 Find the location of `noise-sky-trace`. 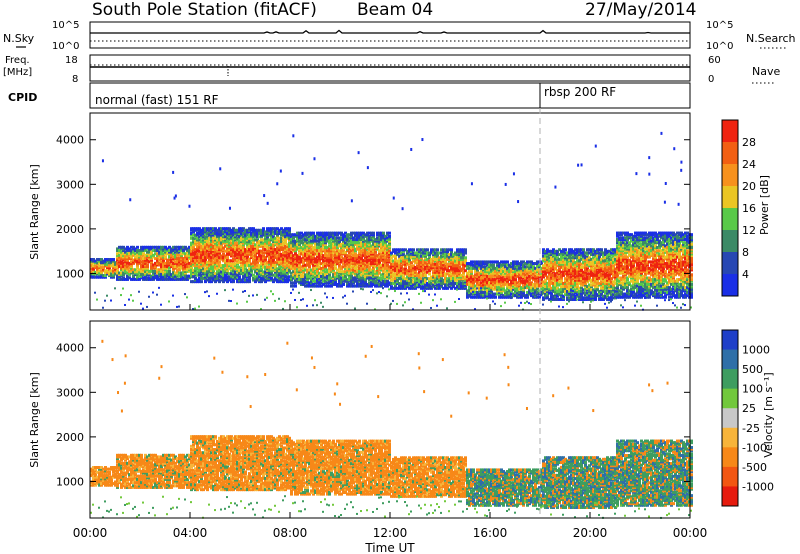

noise-sky-trace is located at coordinates (390, 31).